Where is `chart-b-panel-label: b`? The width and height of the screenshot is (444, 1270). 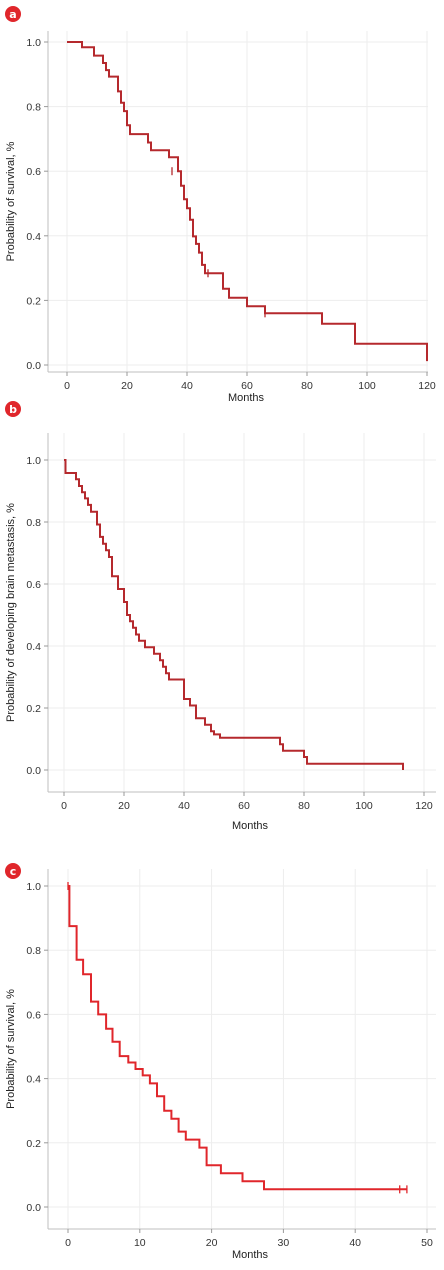 chart-b-panel-label: b is located at coordinates (13, 409).